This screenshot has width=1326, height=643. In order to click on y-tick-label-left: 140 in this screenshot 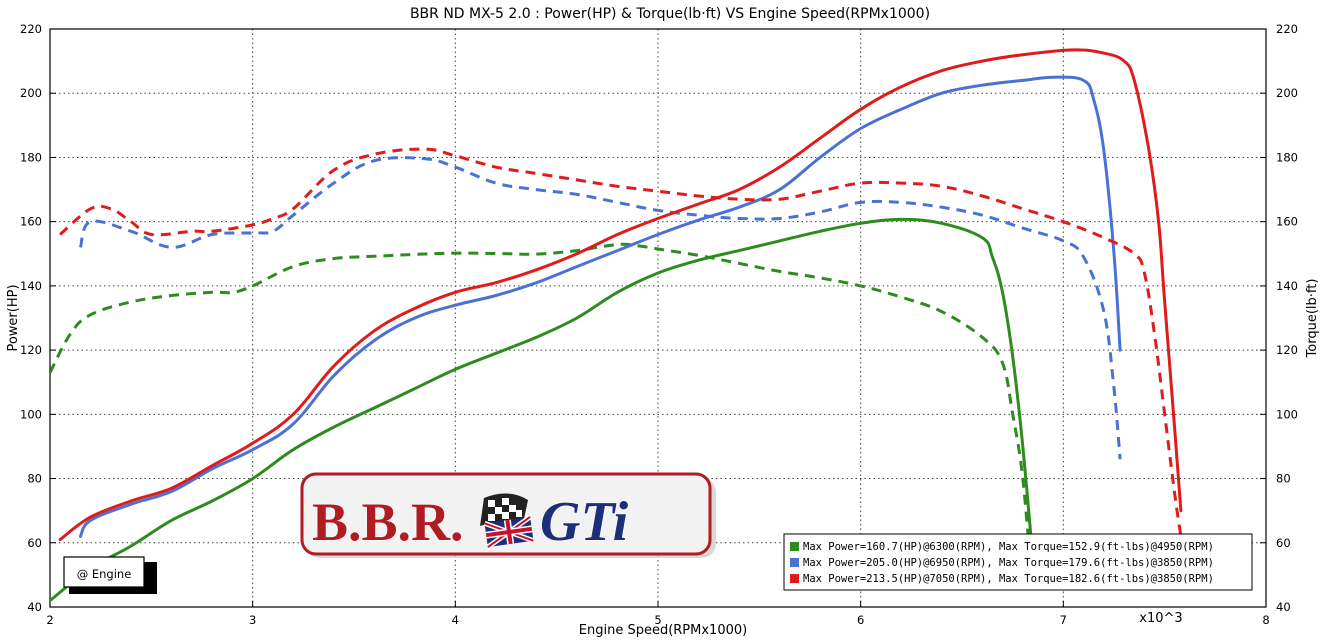, I will do `click(31, 286)`.